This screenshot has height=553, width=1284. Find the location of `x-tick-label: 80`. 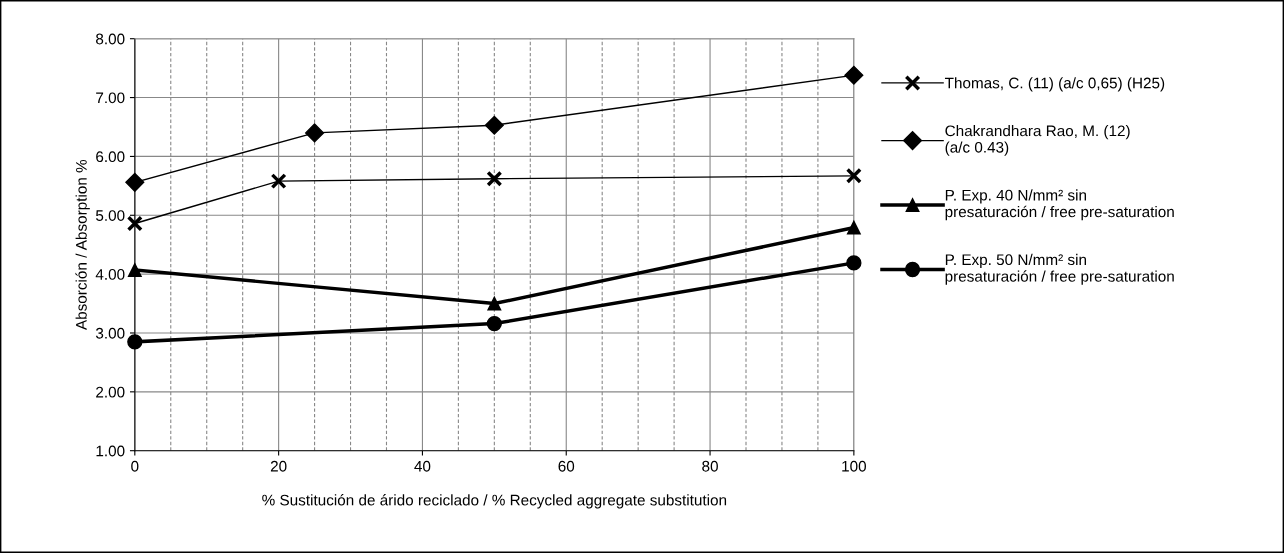

x-tick-label: 80 is located at coordinates (710, 466).